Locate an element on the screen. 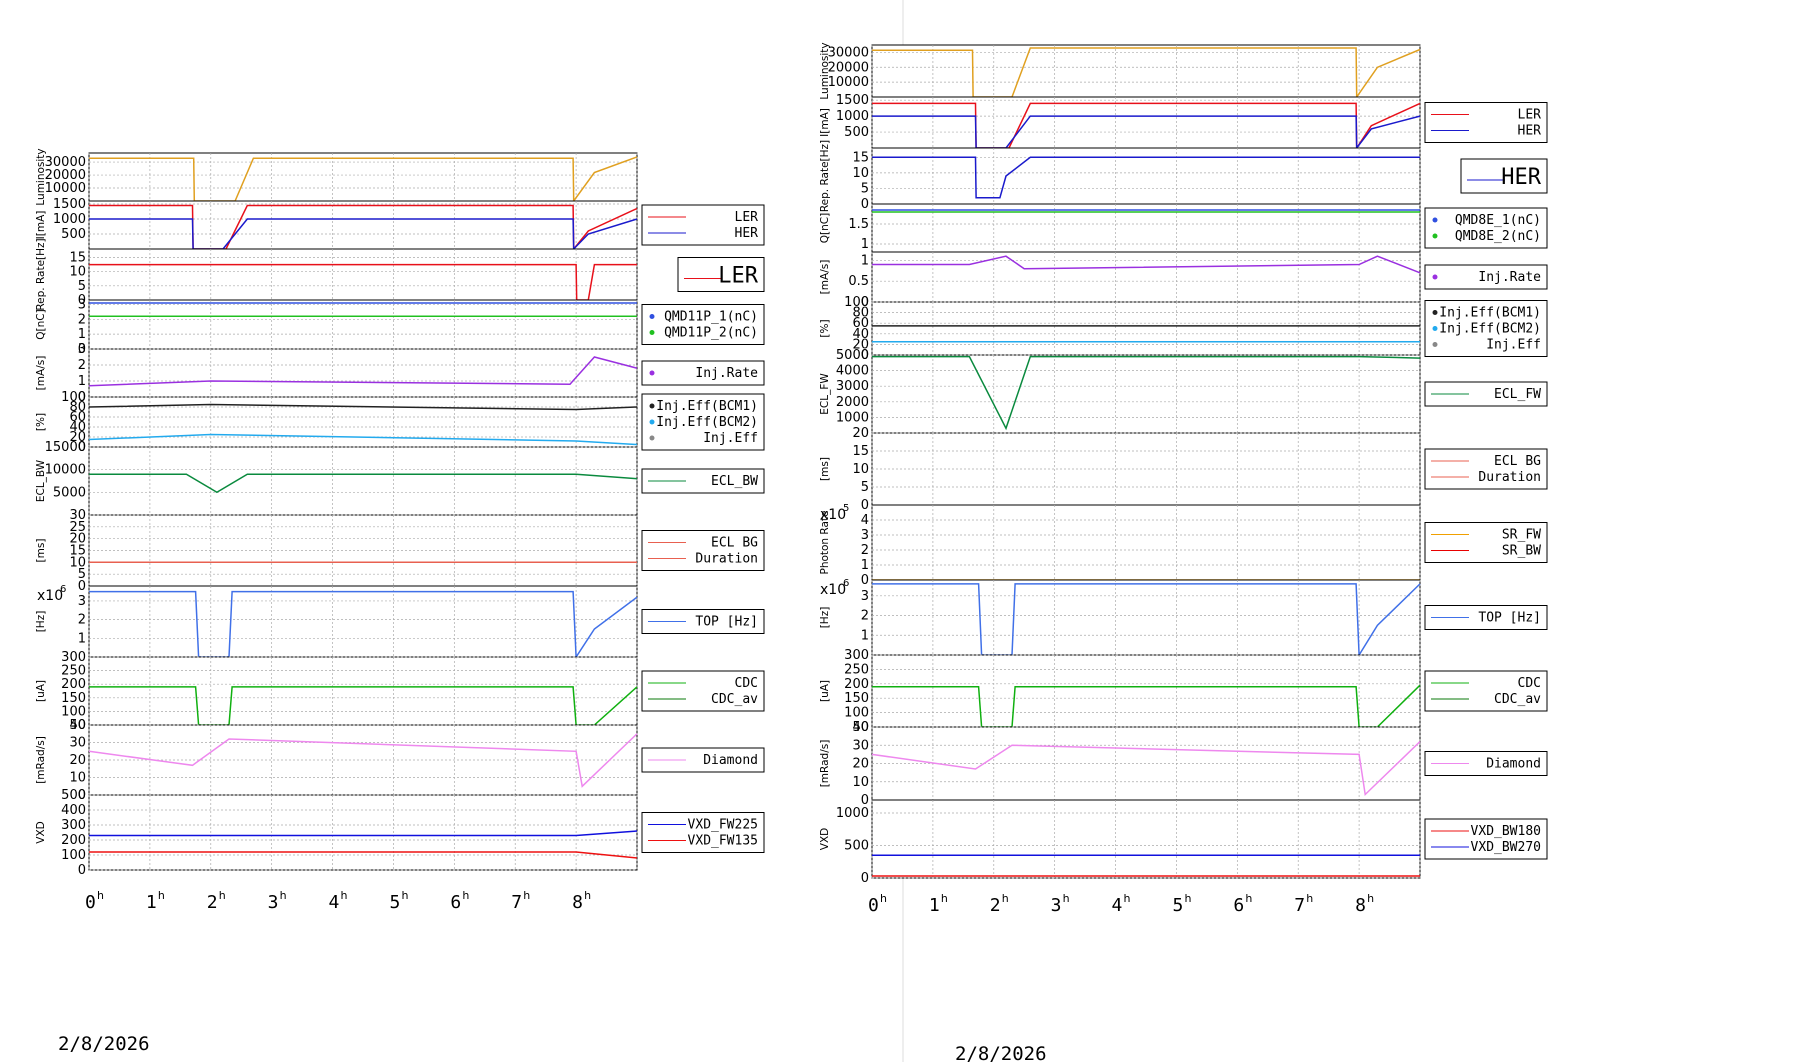 This screenshot has width=1806, height=1062. series-line-inj-rate is located at coordinates (1146, 264).